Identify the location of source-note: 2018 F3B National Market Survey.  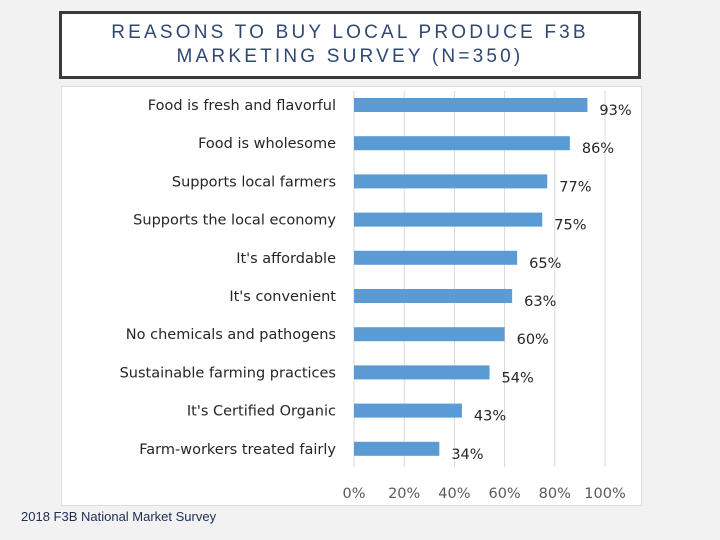
(119, 516).